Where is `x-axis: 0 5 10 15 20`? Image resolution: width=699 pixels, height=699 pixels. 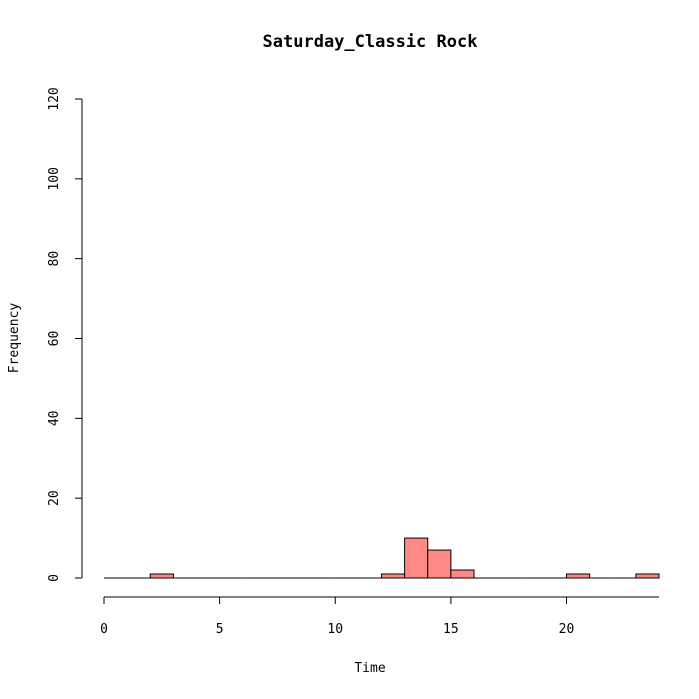
x-axis: 0 5 10 15 20 is located at coordinates (379, 616).